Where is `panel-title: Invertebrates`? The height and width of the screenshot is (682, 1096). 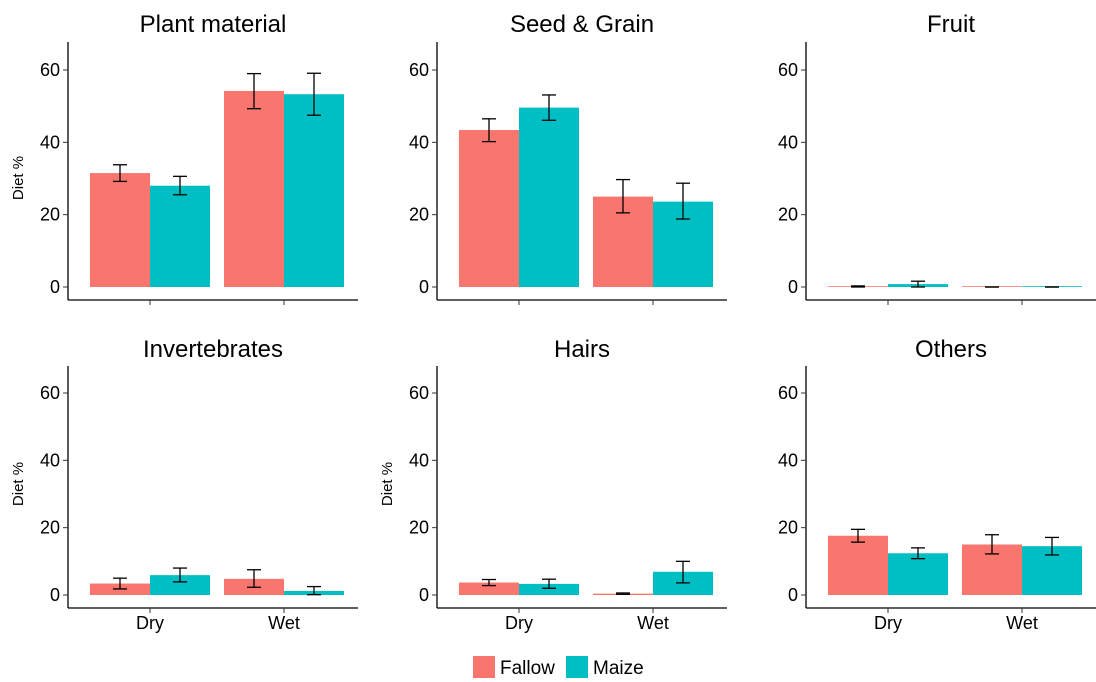 panel-title: Invertebrates is located at coordinates (213, 349).